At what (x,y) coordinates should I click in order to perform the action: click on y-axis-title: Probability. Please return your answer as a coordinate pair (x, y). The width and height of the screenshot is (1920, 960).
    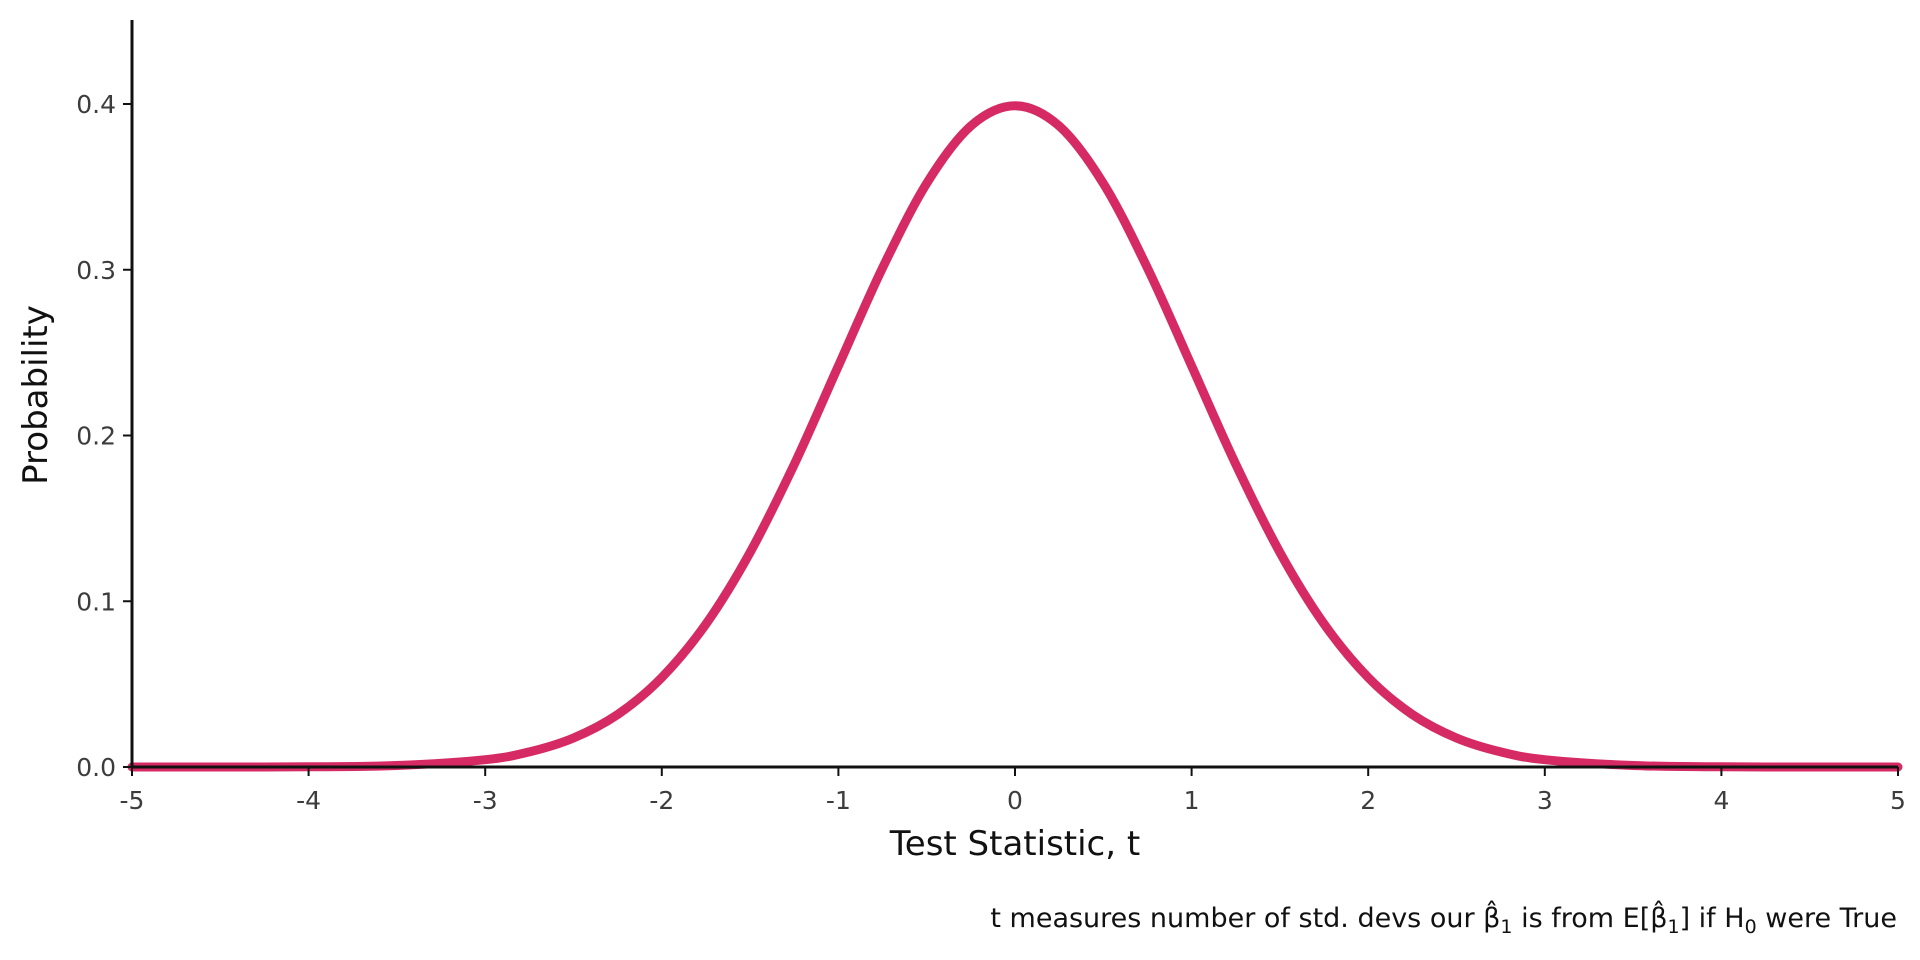
    Looking at the image, I should click on (36, 395).